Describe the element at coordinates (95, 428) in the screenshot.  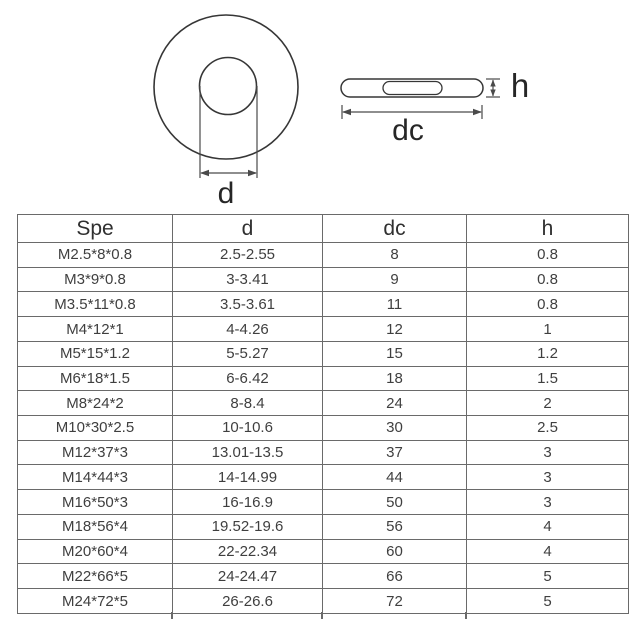
I see `spec-cell: M10*30*2.5` at that location.